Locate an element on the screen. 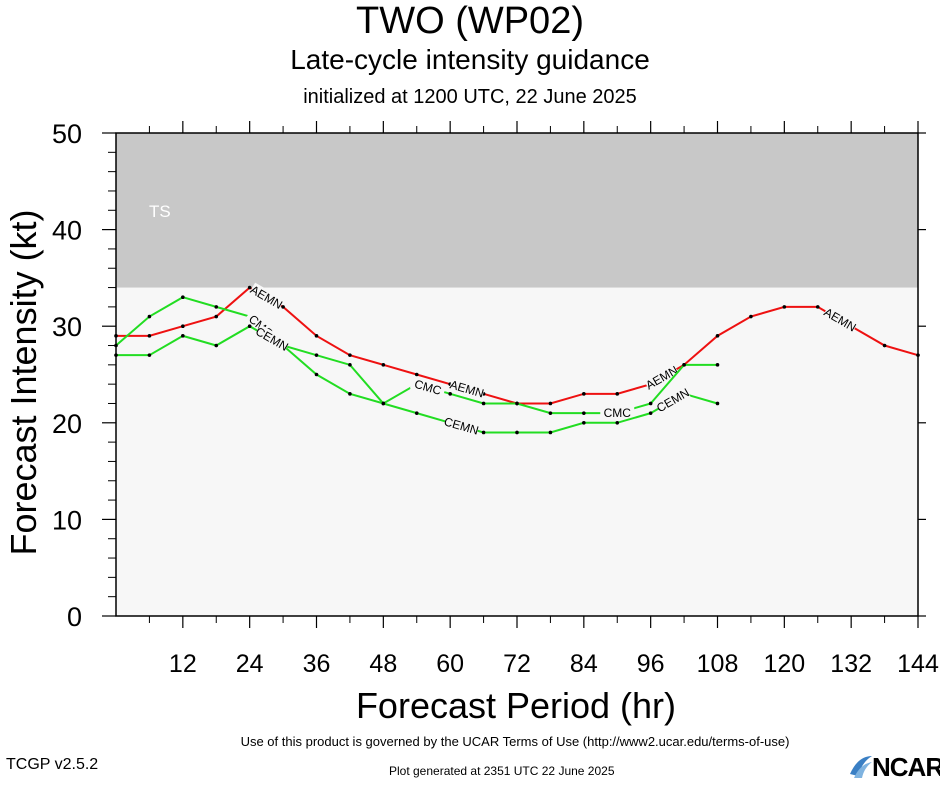  chart-subtitle: Late-cycle intensity guidance is located at coordinates (470, 59).